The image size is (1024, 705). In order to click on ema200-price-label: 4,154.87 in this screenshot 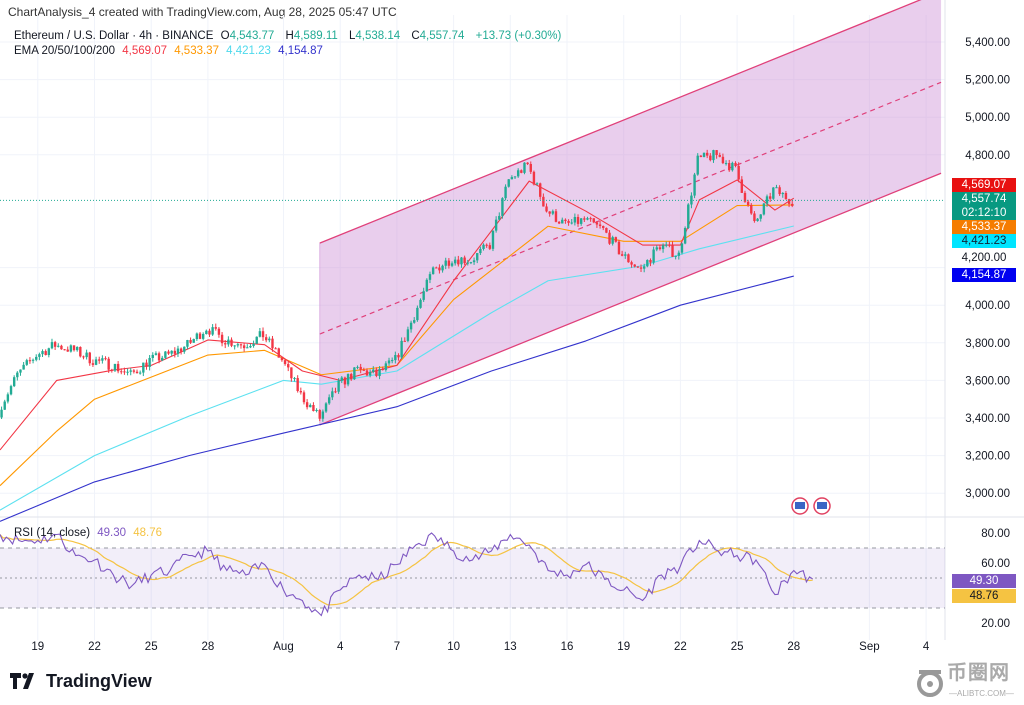, I will do `click(984, 275)`.